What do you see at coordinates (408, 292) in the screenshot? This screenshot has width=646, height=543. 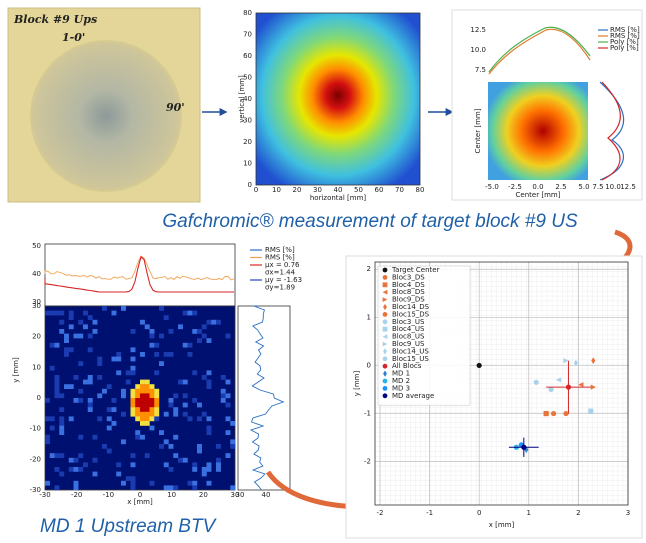 I see `legend-label: Bloc8_DS` at bounding box center [408, 292].